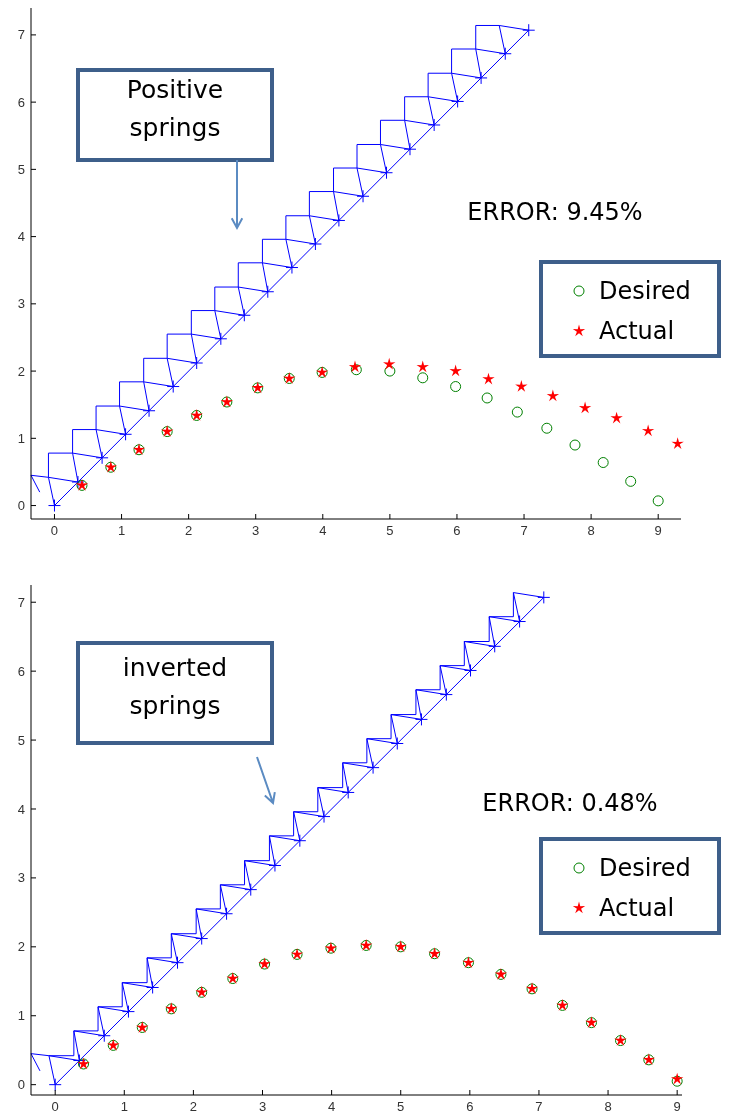 The height and width of the screenshot is (1119, 736). I want to click on annotation: inverted springs, so click(175, 686).